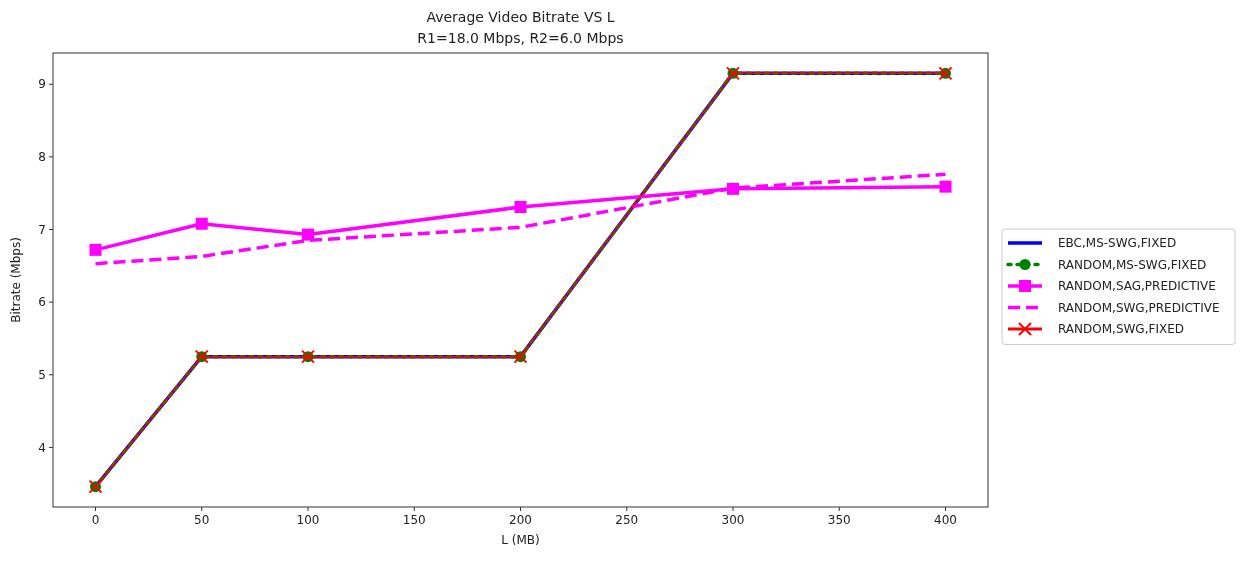 This screenshot has width=1243, height=561. Describe the element at coordinates (414, 520) in the screenshot. I see `x-tick-label: 150` at that location.